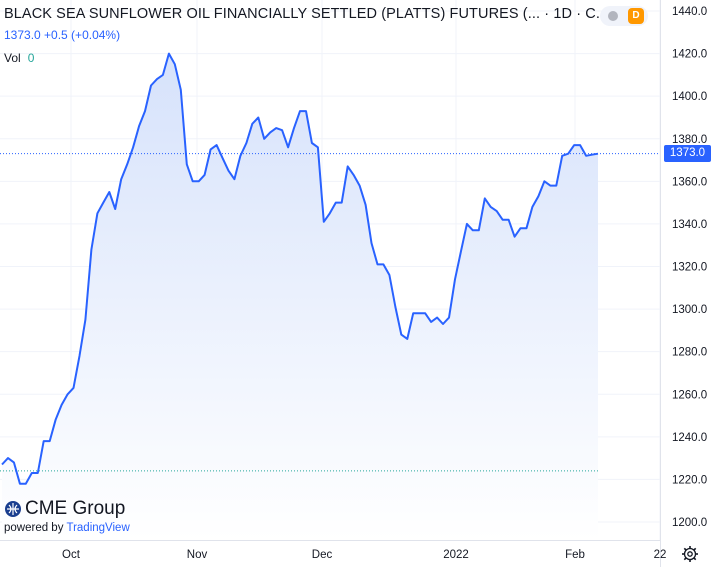  What do you see at coordinates (636, 16) in the screenshot?
I see `data-delay-badge: D` at bounding box center [636, 16].